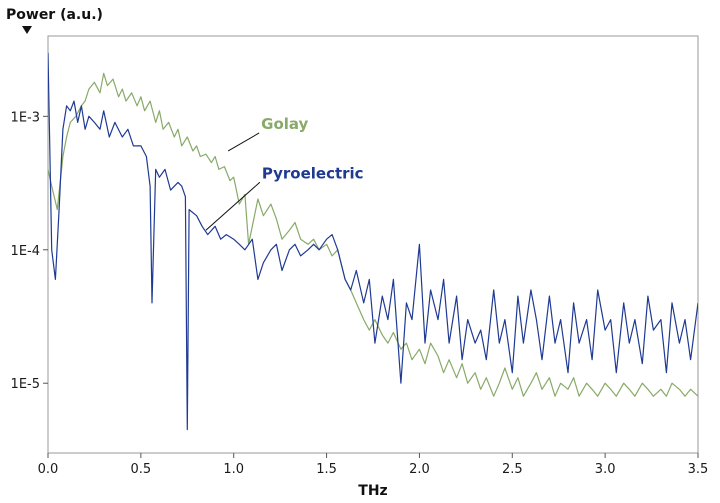 This screenshot has width=720, height=503. I want to click on y-tick-label: 1E-4, so click(25, 251).